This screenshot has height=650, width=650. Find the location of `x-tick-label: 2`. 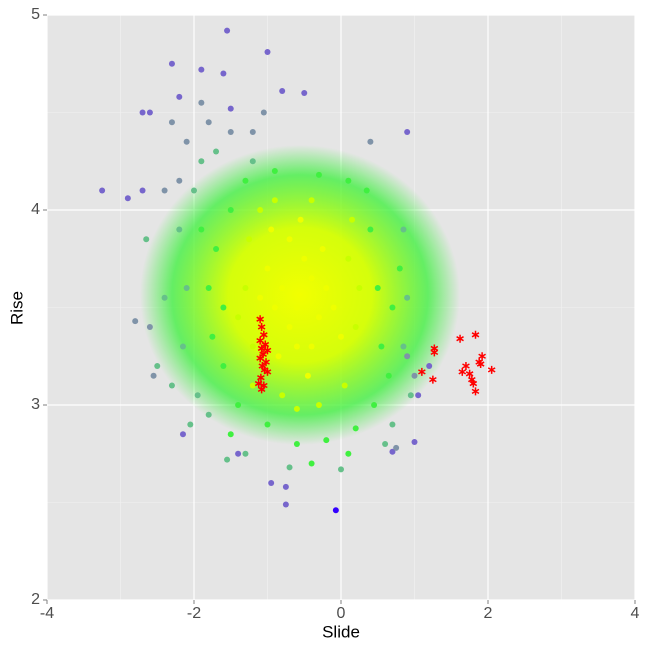

x-tick-label: 2 is located at coordinates (488, 613).